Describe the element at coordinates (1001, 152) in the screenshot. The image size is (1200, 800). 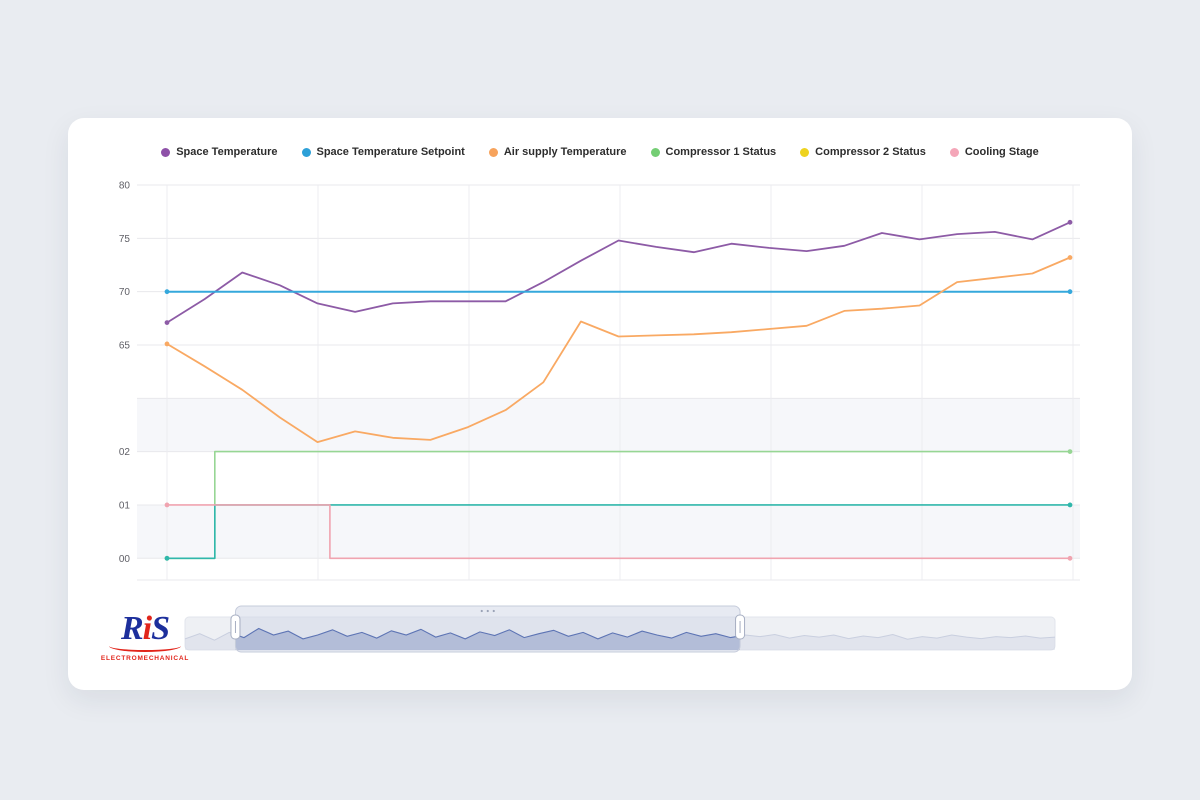
I see `legend-label: Cooling Stage` at that location.